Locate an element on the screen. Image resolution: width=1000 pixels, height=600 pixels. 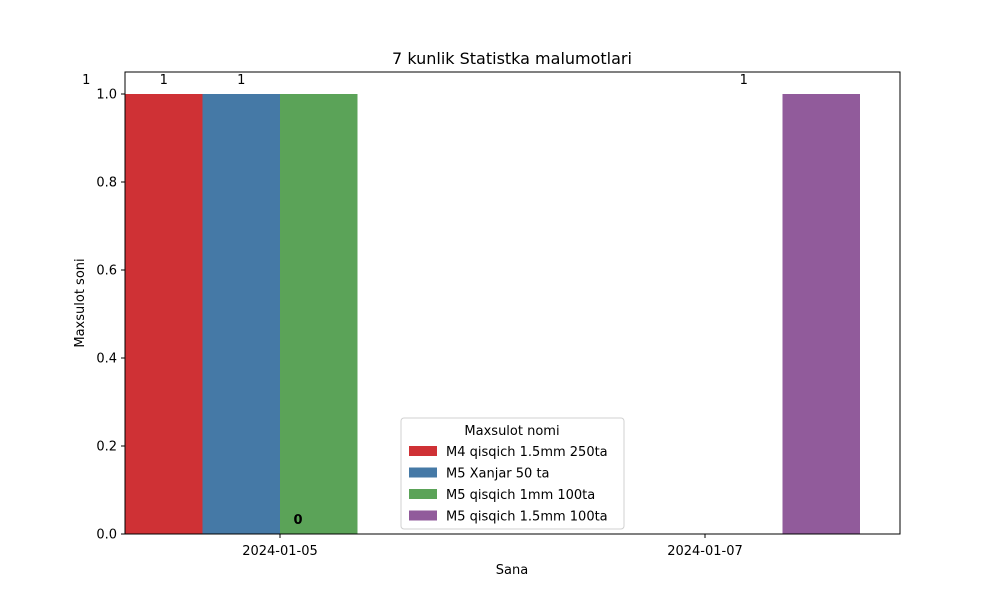
y-tick-label: 0.6 is located at coordinates (106, 271).